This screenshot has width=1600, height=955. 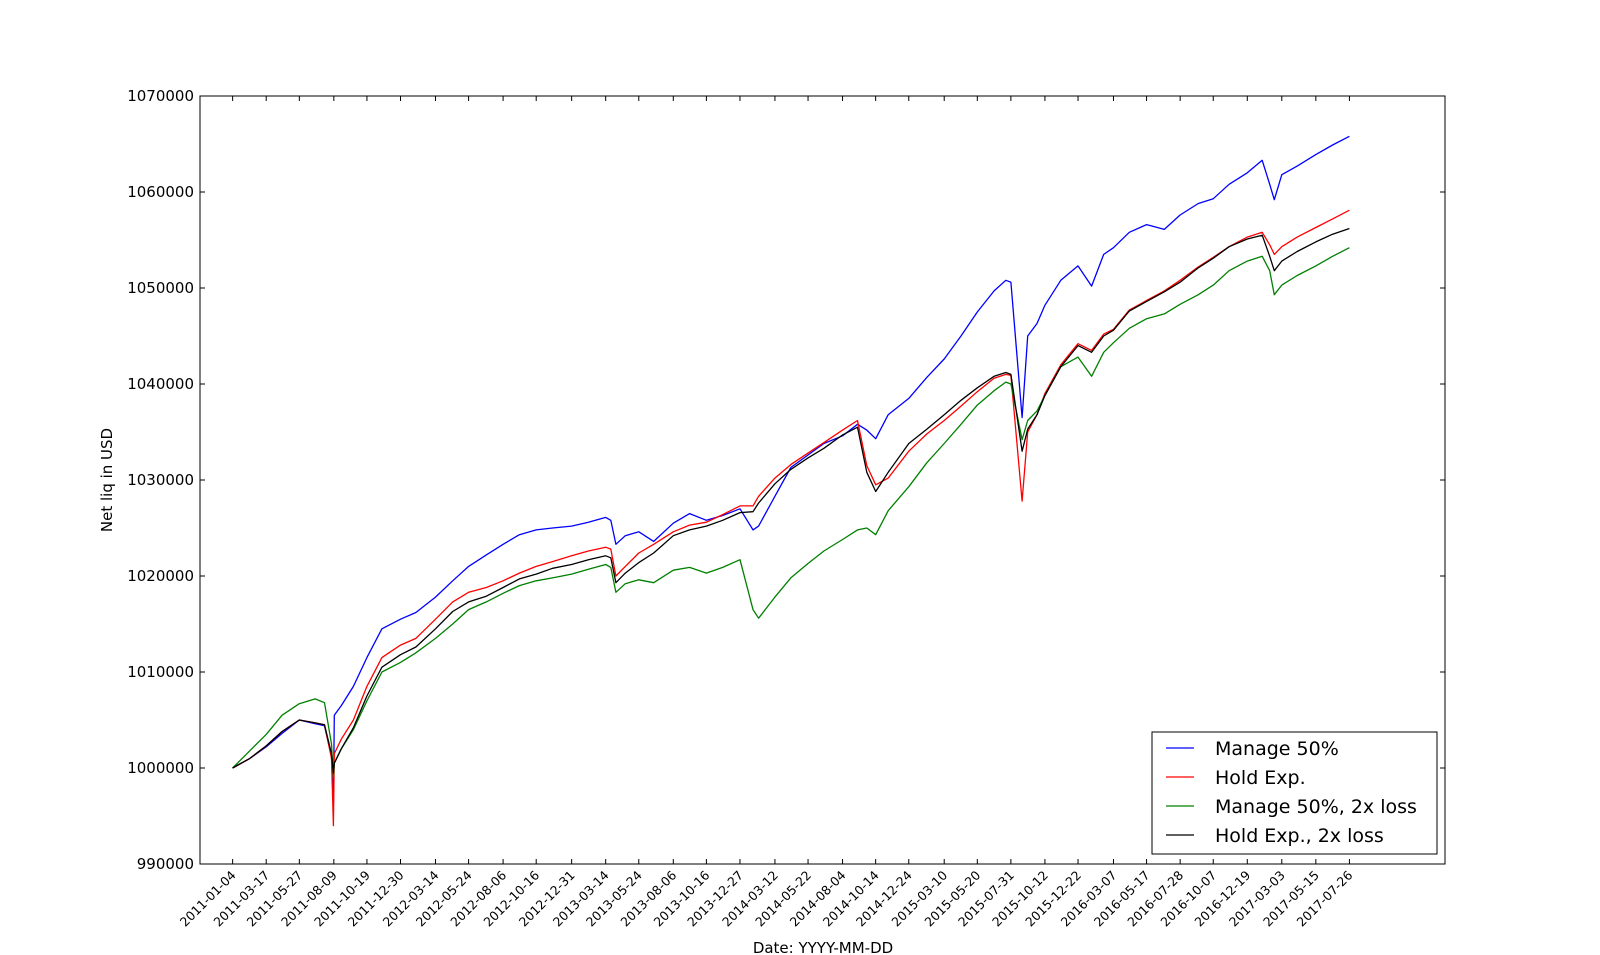 What do you see at coordinates (160, 480) in the screenshot?
I see `y-tick-label: 1030000` at bounding box center [160, 480].